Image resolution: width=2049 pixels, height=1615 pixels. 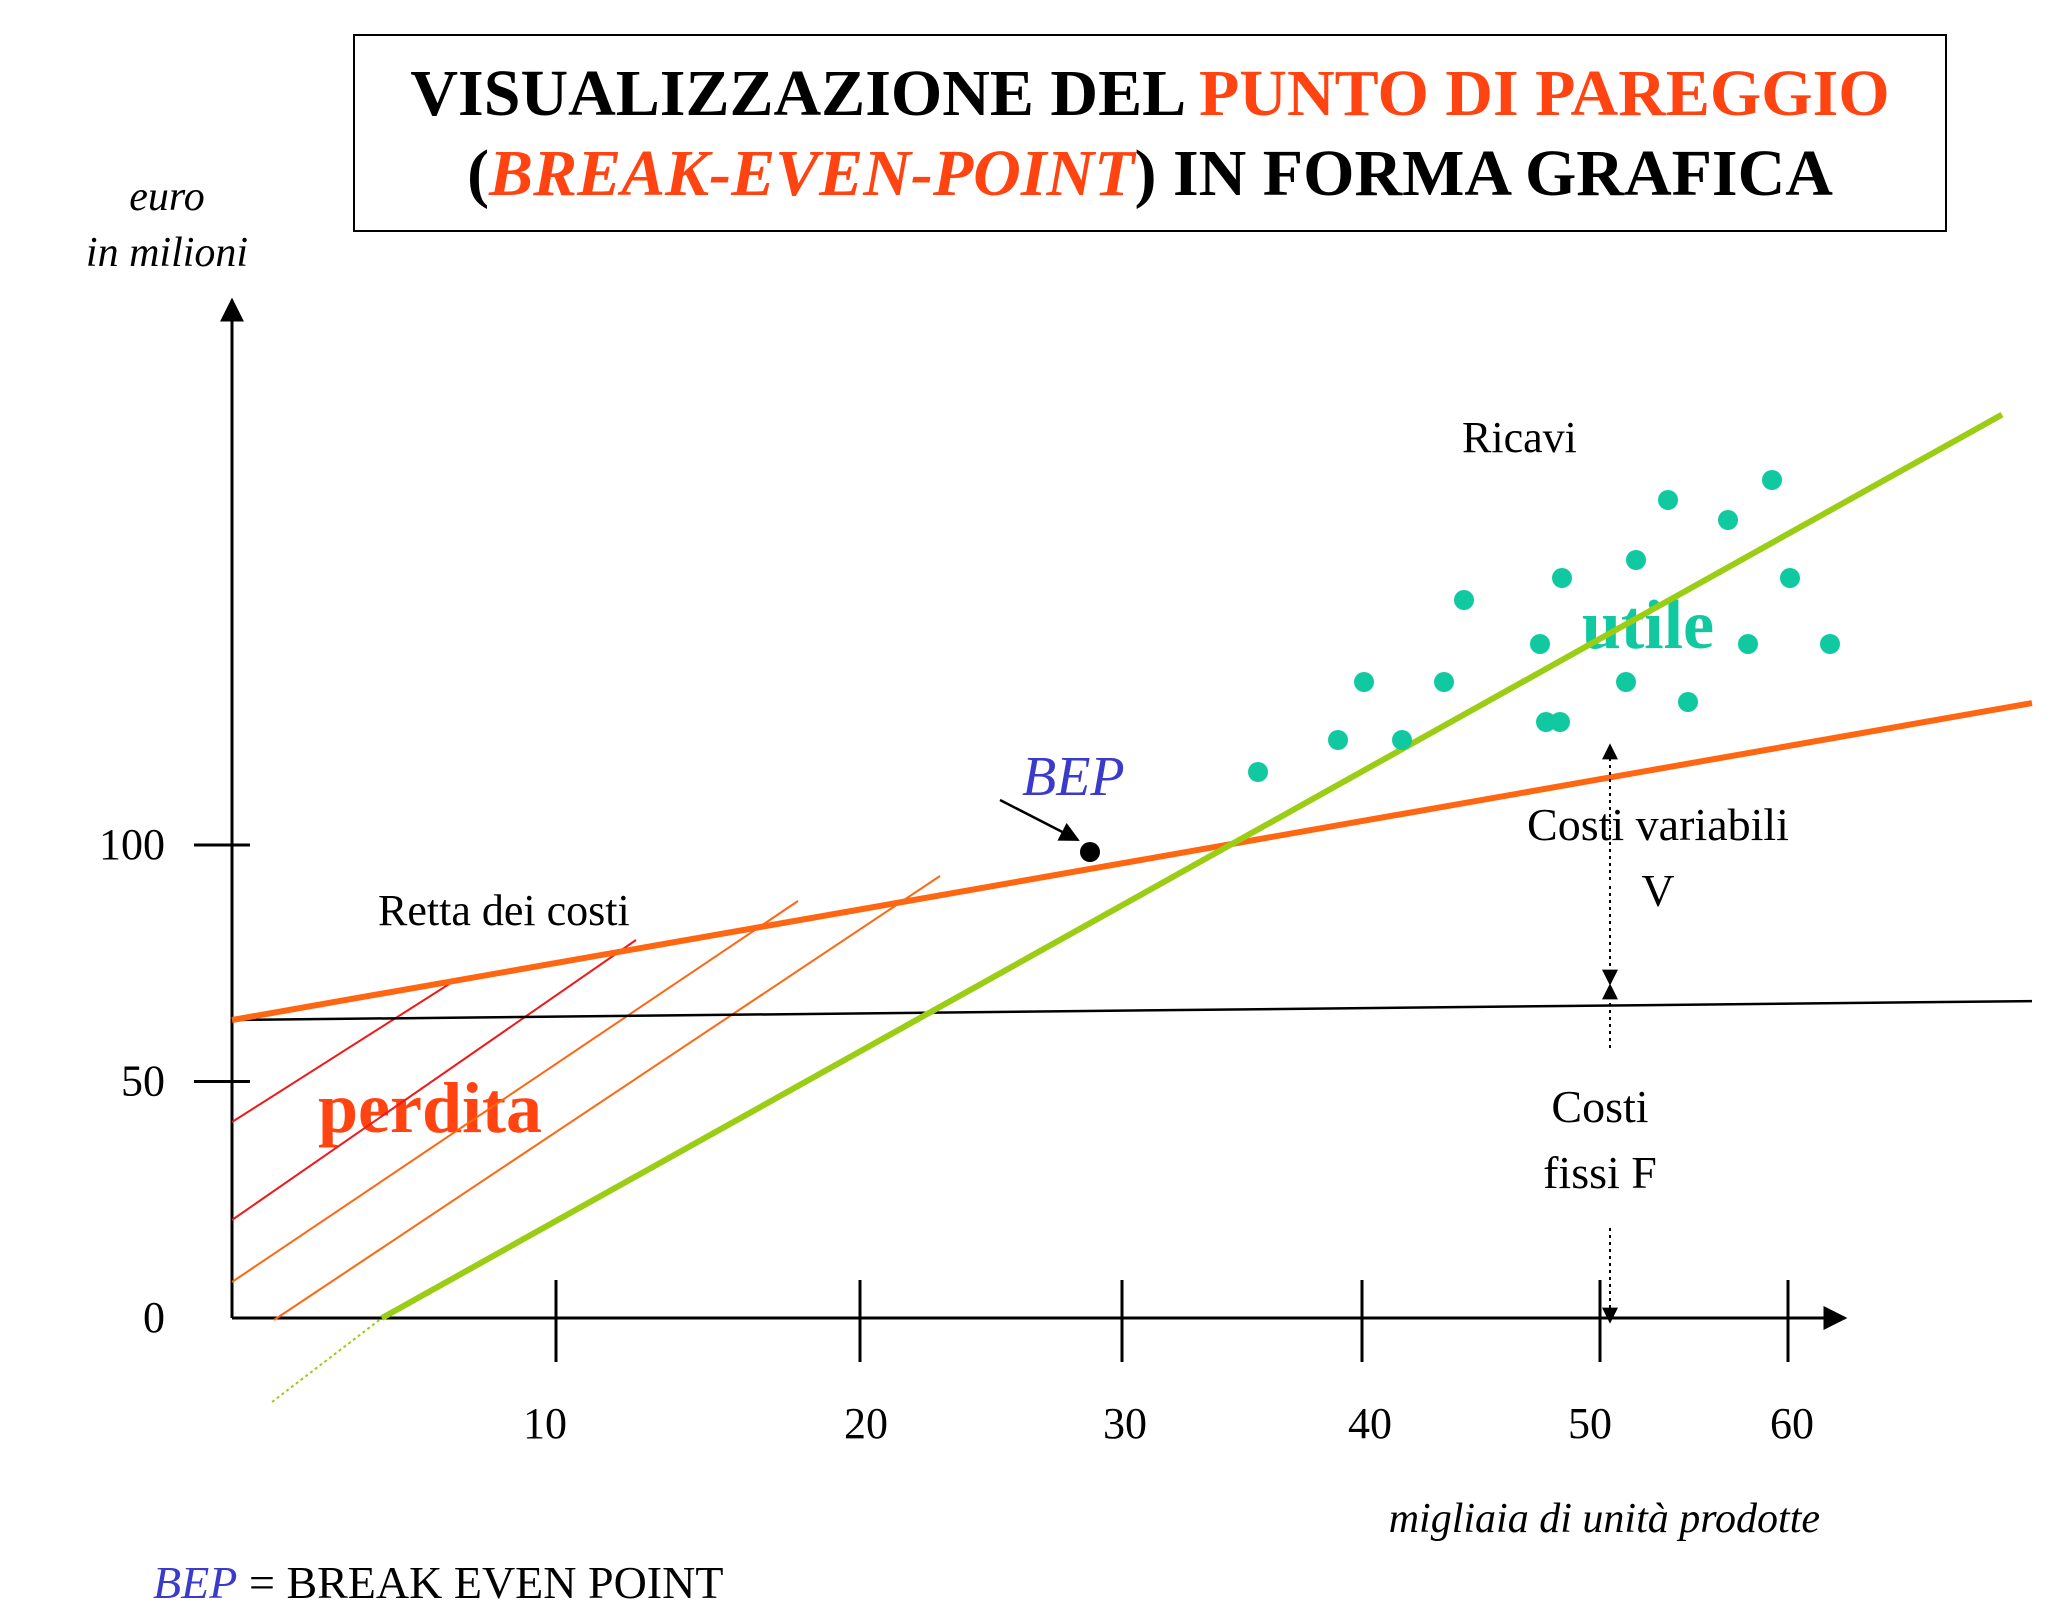 What do you see at coordinates (1648, 625) in the screenshot?
I see `profit-label: utile` at bounding box center [1648, 625].